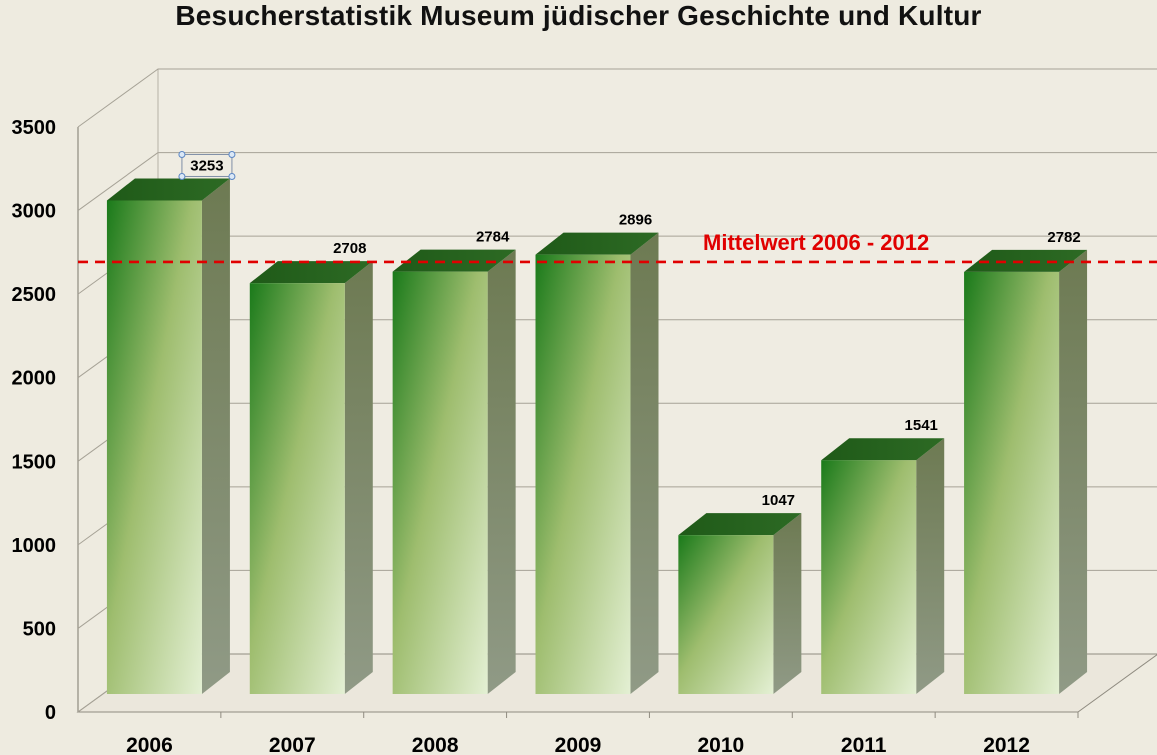 Image resolution: width=1157 pixels, height=755 pixels. What do you see at coordinates (34, 212) in the screenshot?
I see `y-tick-label: 3000` at bounding box center [34, 212].